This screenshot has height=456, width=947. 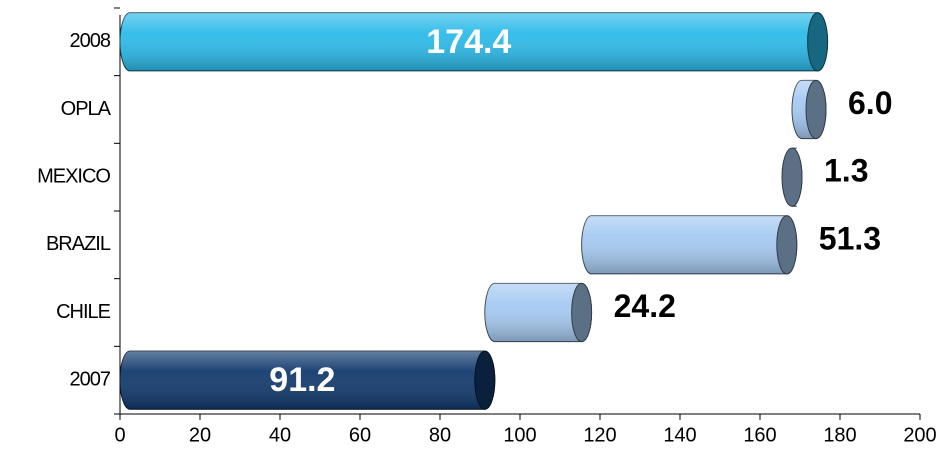 What do you see at coordinates (280, 435) in the screenshot?
I see `x-tick-label: 40` at bounding box center [280, 435].